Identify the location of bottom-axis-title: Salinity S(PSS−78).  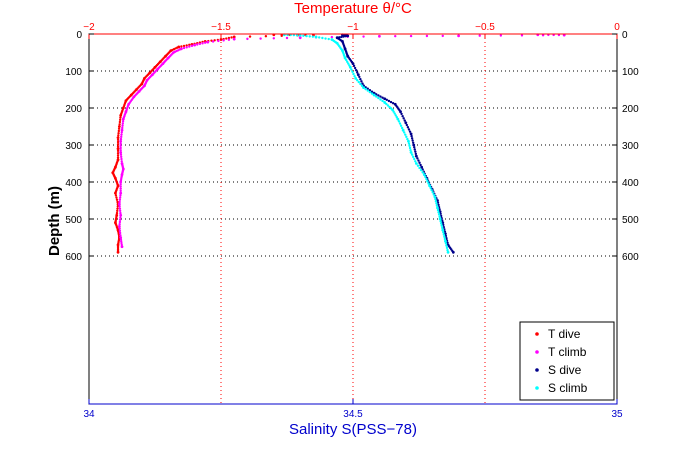
(353, 429).